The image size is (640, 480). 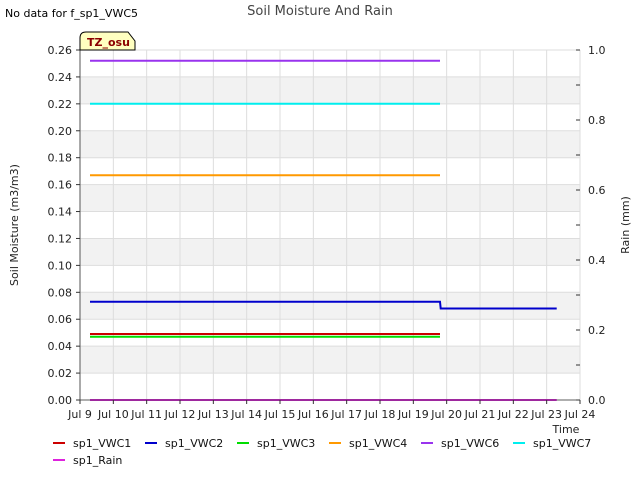 I want to click on x-tick-label: Jul 22, so click(x=513, y=414).